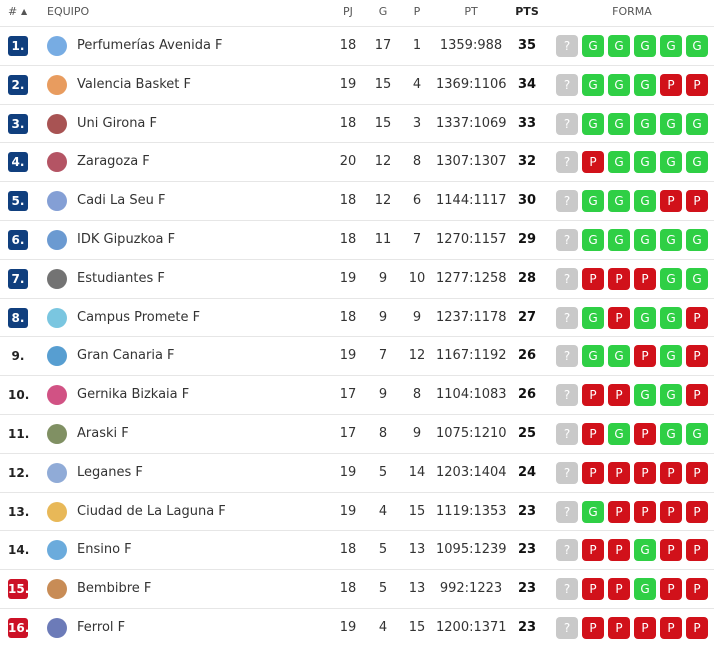  I want to click on wins: 4, so click(383, 627).